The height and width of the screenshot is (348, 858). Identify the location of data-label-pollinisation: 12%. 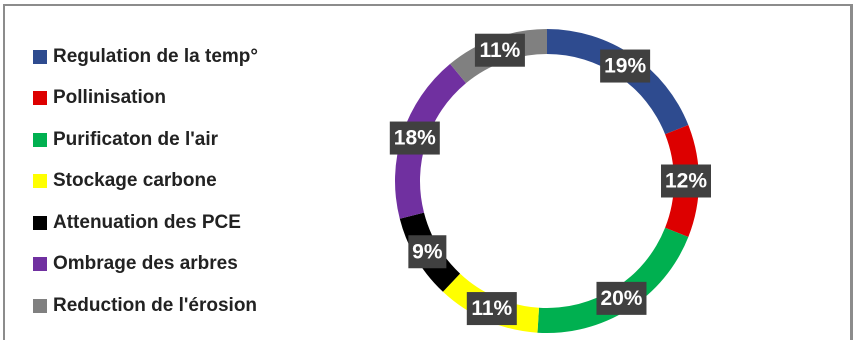
(686, 181).